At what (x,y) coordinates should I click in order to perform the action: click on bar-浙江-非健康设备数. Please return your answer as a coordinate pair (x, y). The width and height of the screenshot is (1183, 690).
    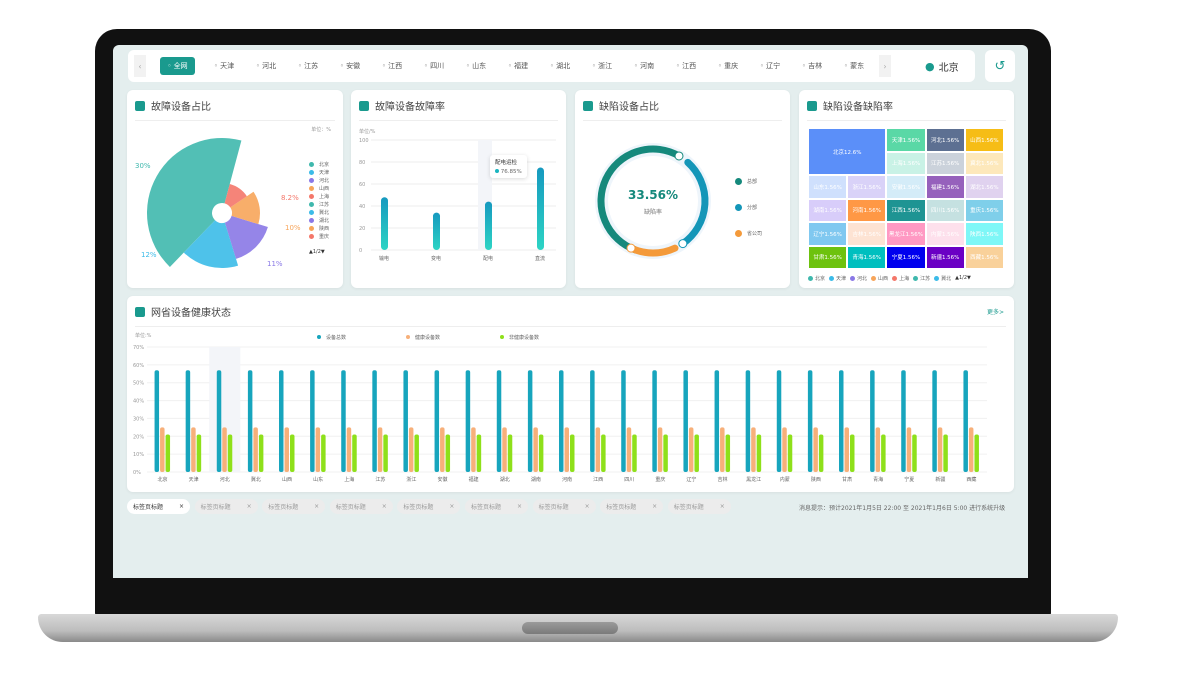
    Looking at the image, I should click on (416, 453).